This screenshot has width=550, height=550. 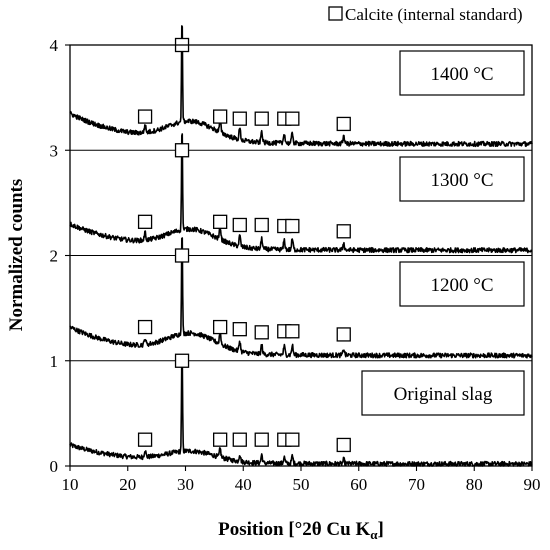 I want to click on x-tick-label: 10, so click(x=70, y=484).